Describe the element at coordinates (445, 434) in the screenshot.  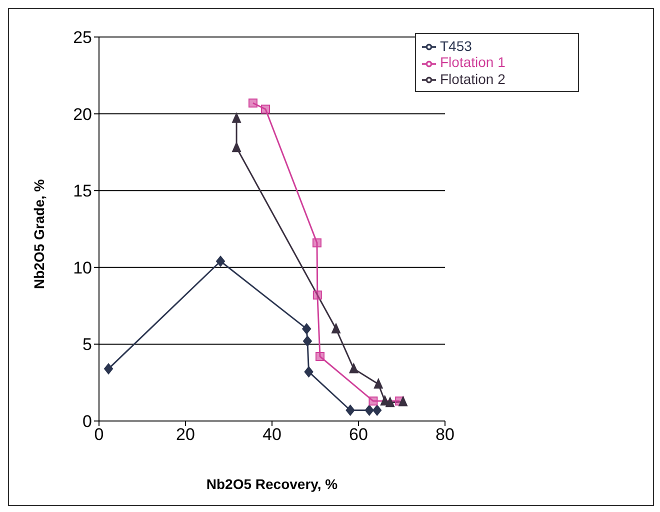
I see `x-tick-label: 80` at that location.